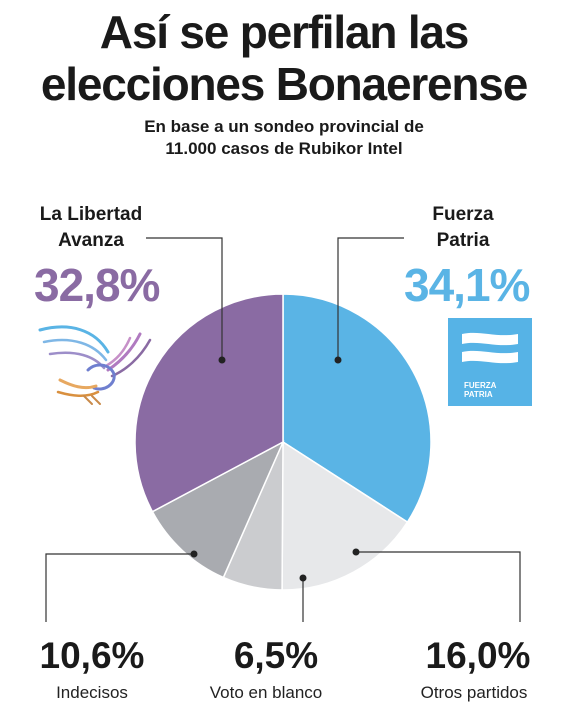  What do you see at coordinates (467, 285) in the screenshot?
I see `fp-percentage: 34,1%` at bounding box center [467, 285].